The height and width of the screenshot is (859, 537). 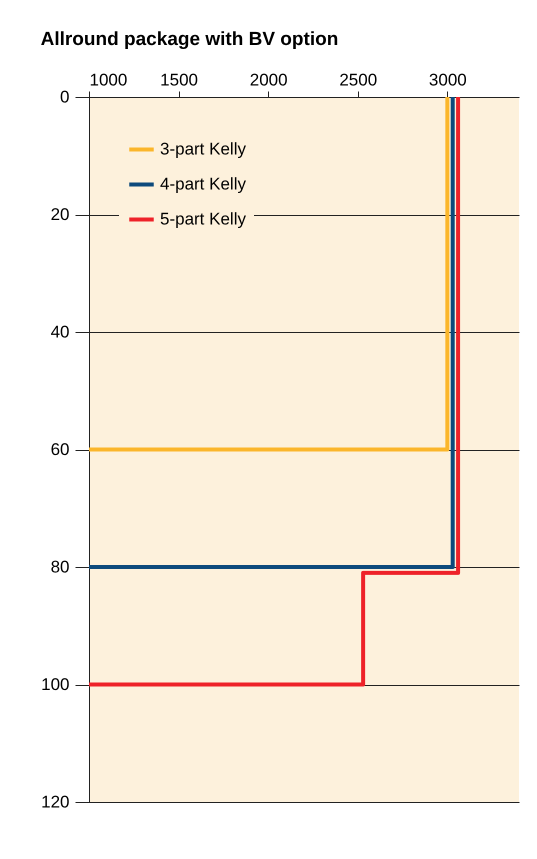 I want to click on x-tick-label: 2000, so click(x=269, y=80).